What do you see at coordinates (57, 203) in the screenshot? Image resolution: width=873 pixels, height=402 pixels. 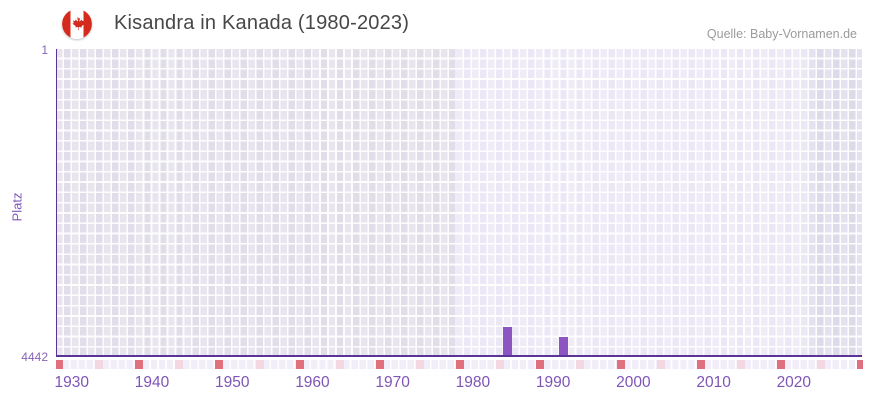 I see `y-axis-line` at bounding box center [57, 203].